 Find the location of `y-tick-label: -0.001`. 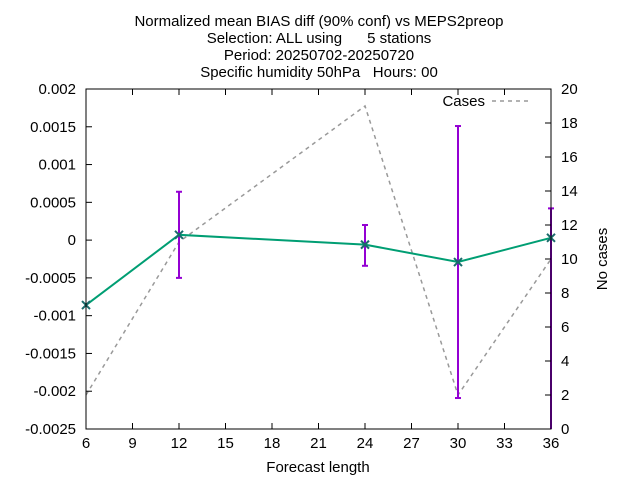

y-tick-label: -0.001 is located at coordinates (54, 316).